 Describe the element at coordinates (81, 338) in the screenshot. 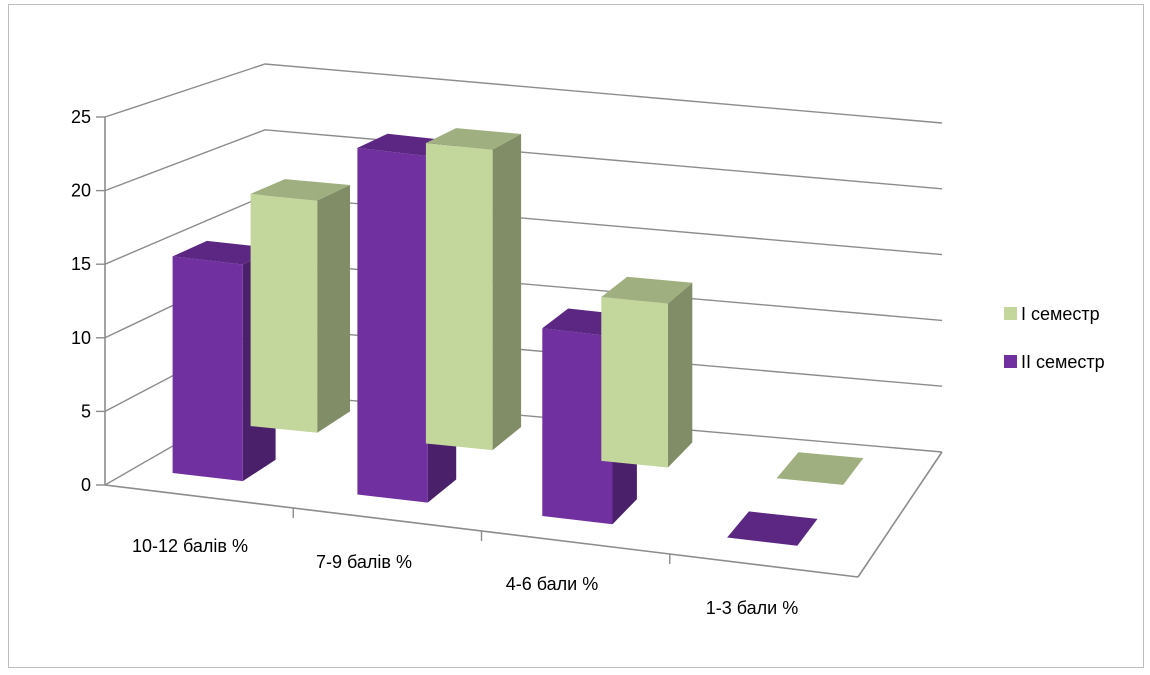

I see `y-tick-label: 10` at that location.